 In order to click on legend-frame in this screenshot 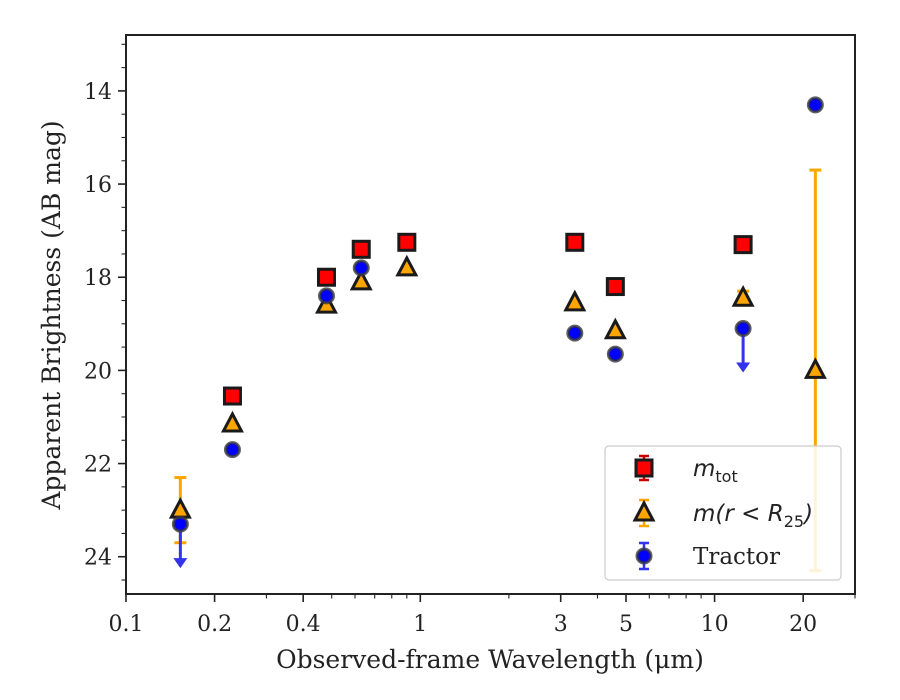, I will do `click(723, 513)`.